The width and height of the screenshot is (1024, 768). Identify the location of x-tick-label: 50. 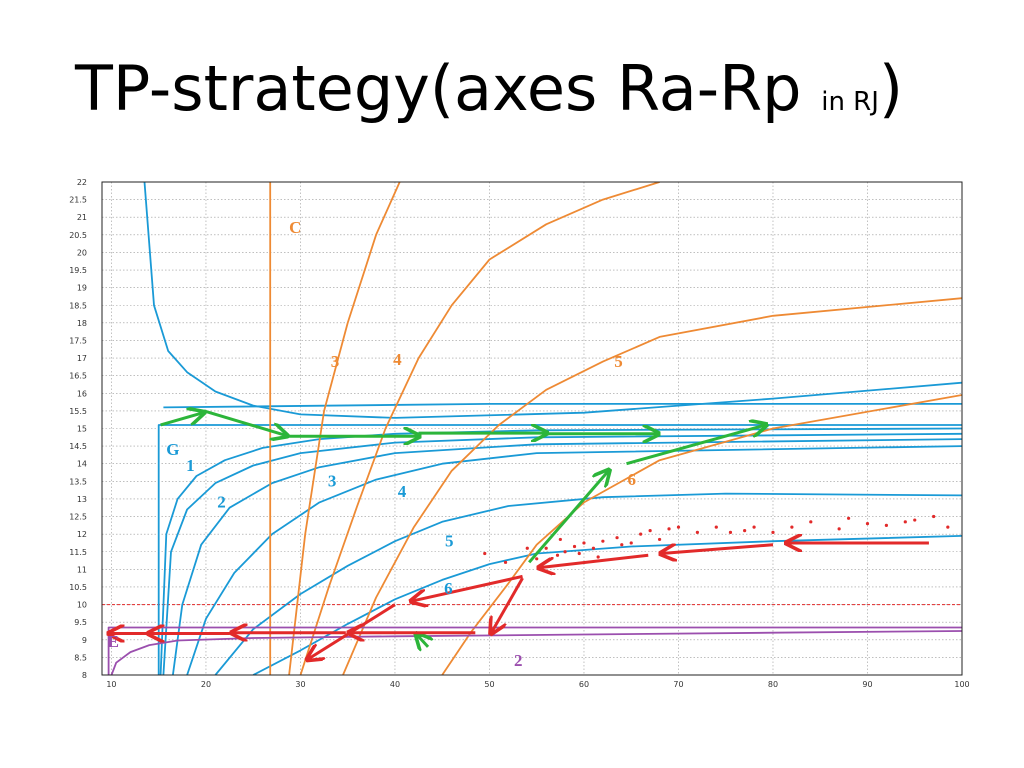
(489, 684).